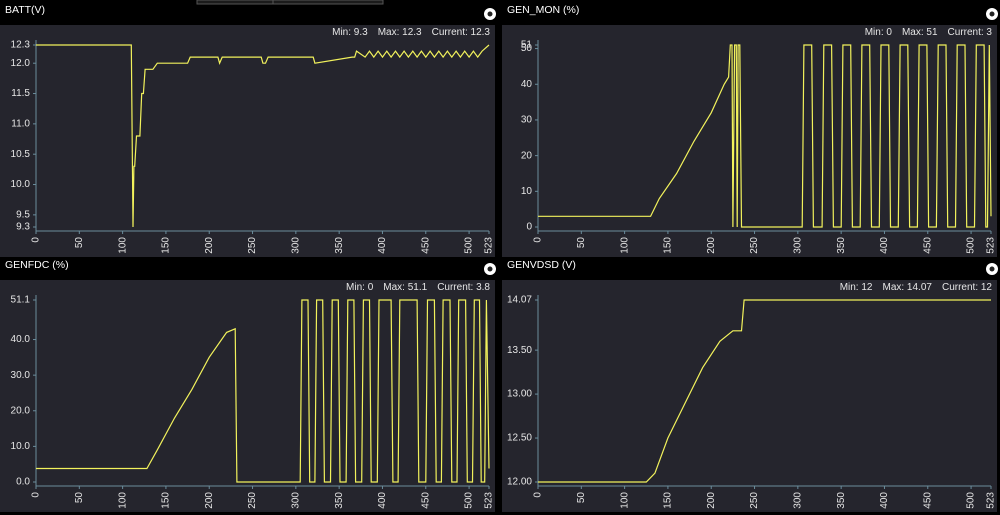 This screenshot has width=1000, height=515. I want to click on stat: Max: 51, so click(920, 32).